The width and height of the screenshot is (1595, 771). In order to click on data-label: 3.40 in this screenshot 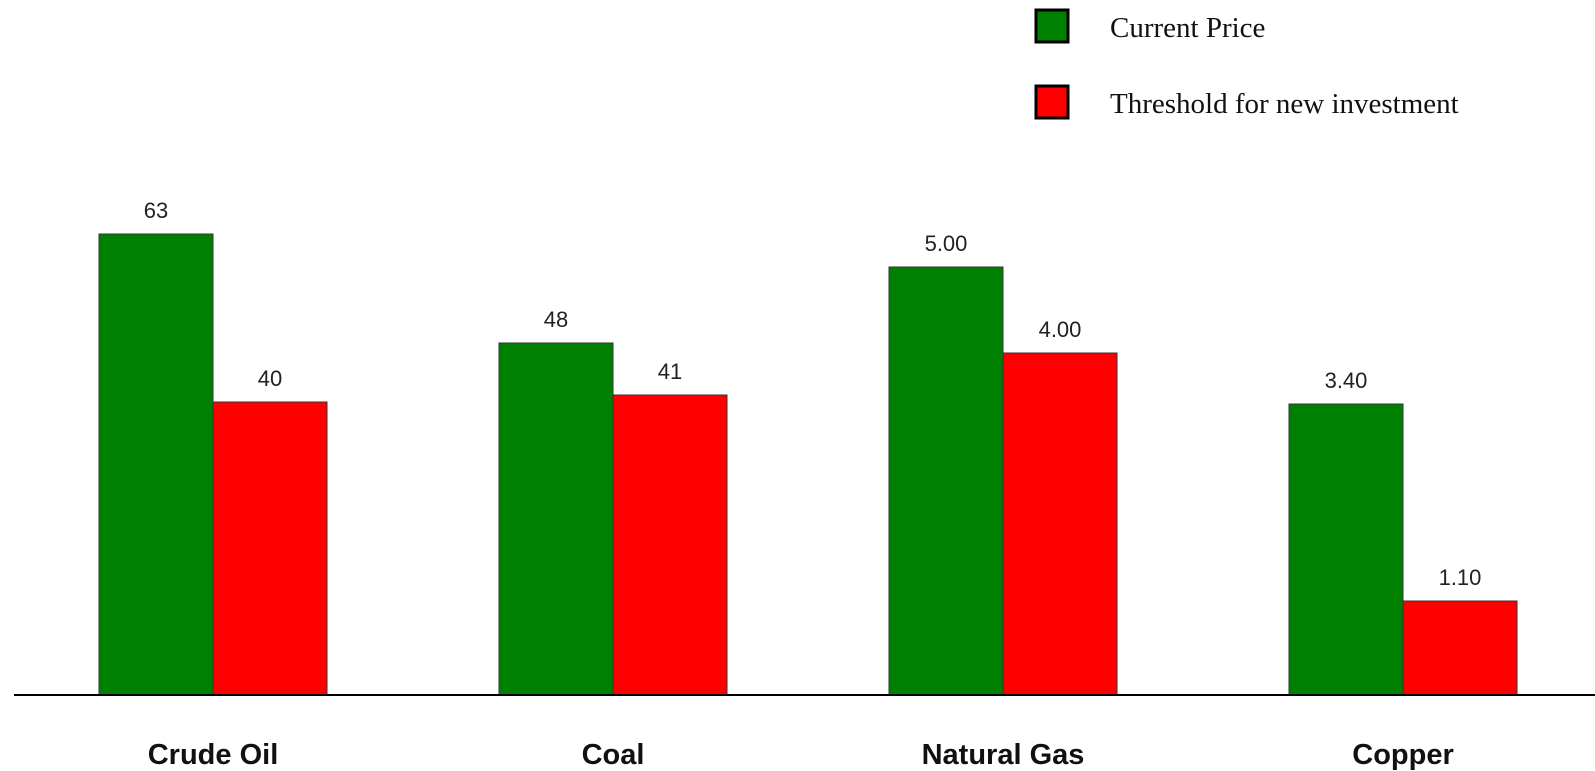, I will do `click(1346, 380)`.